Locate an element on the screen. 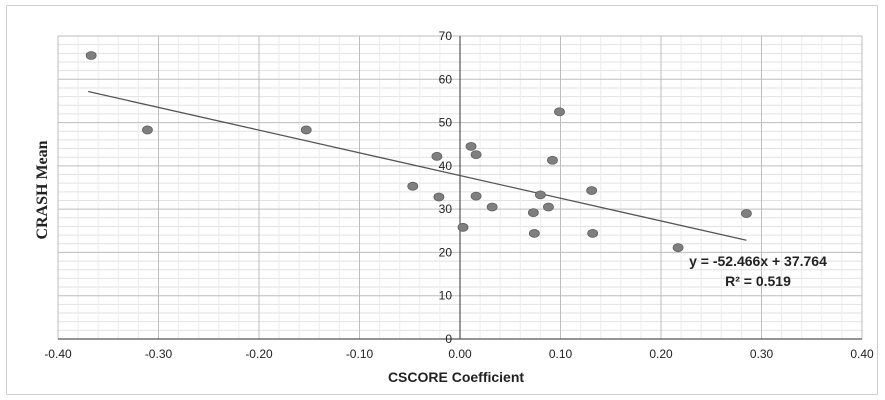  x-tick-label: 0.40 is located at coordinates (862, 354).